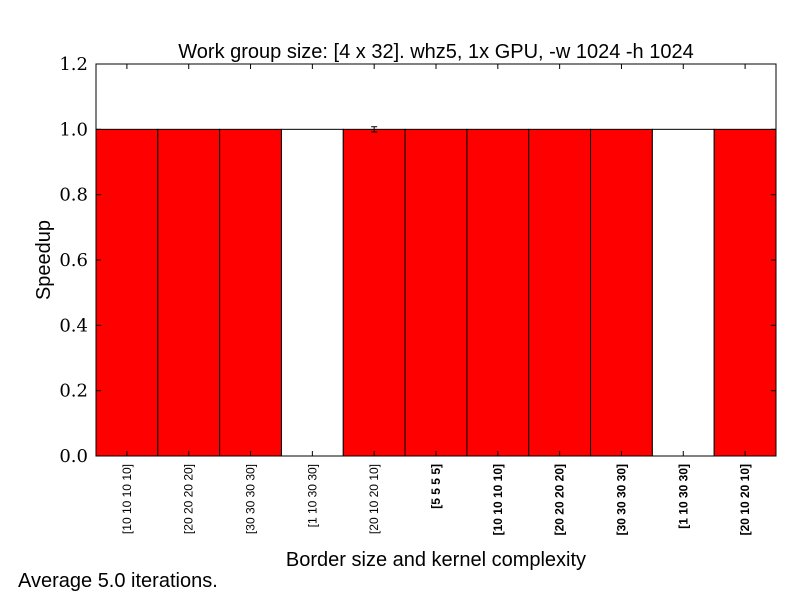  I want to click on y-tick-label-6: 1.2, so click(73, 64).